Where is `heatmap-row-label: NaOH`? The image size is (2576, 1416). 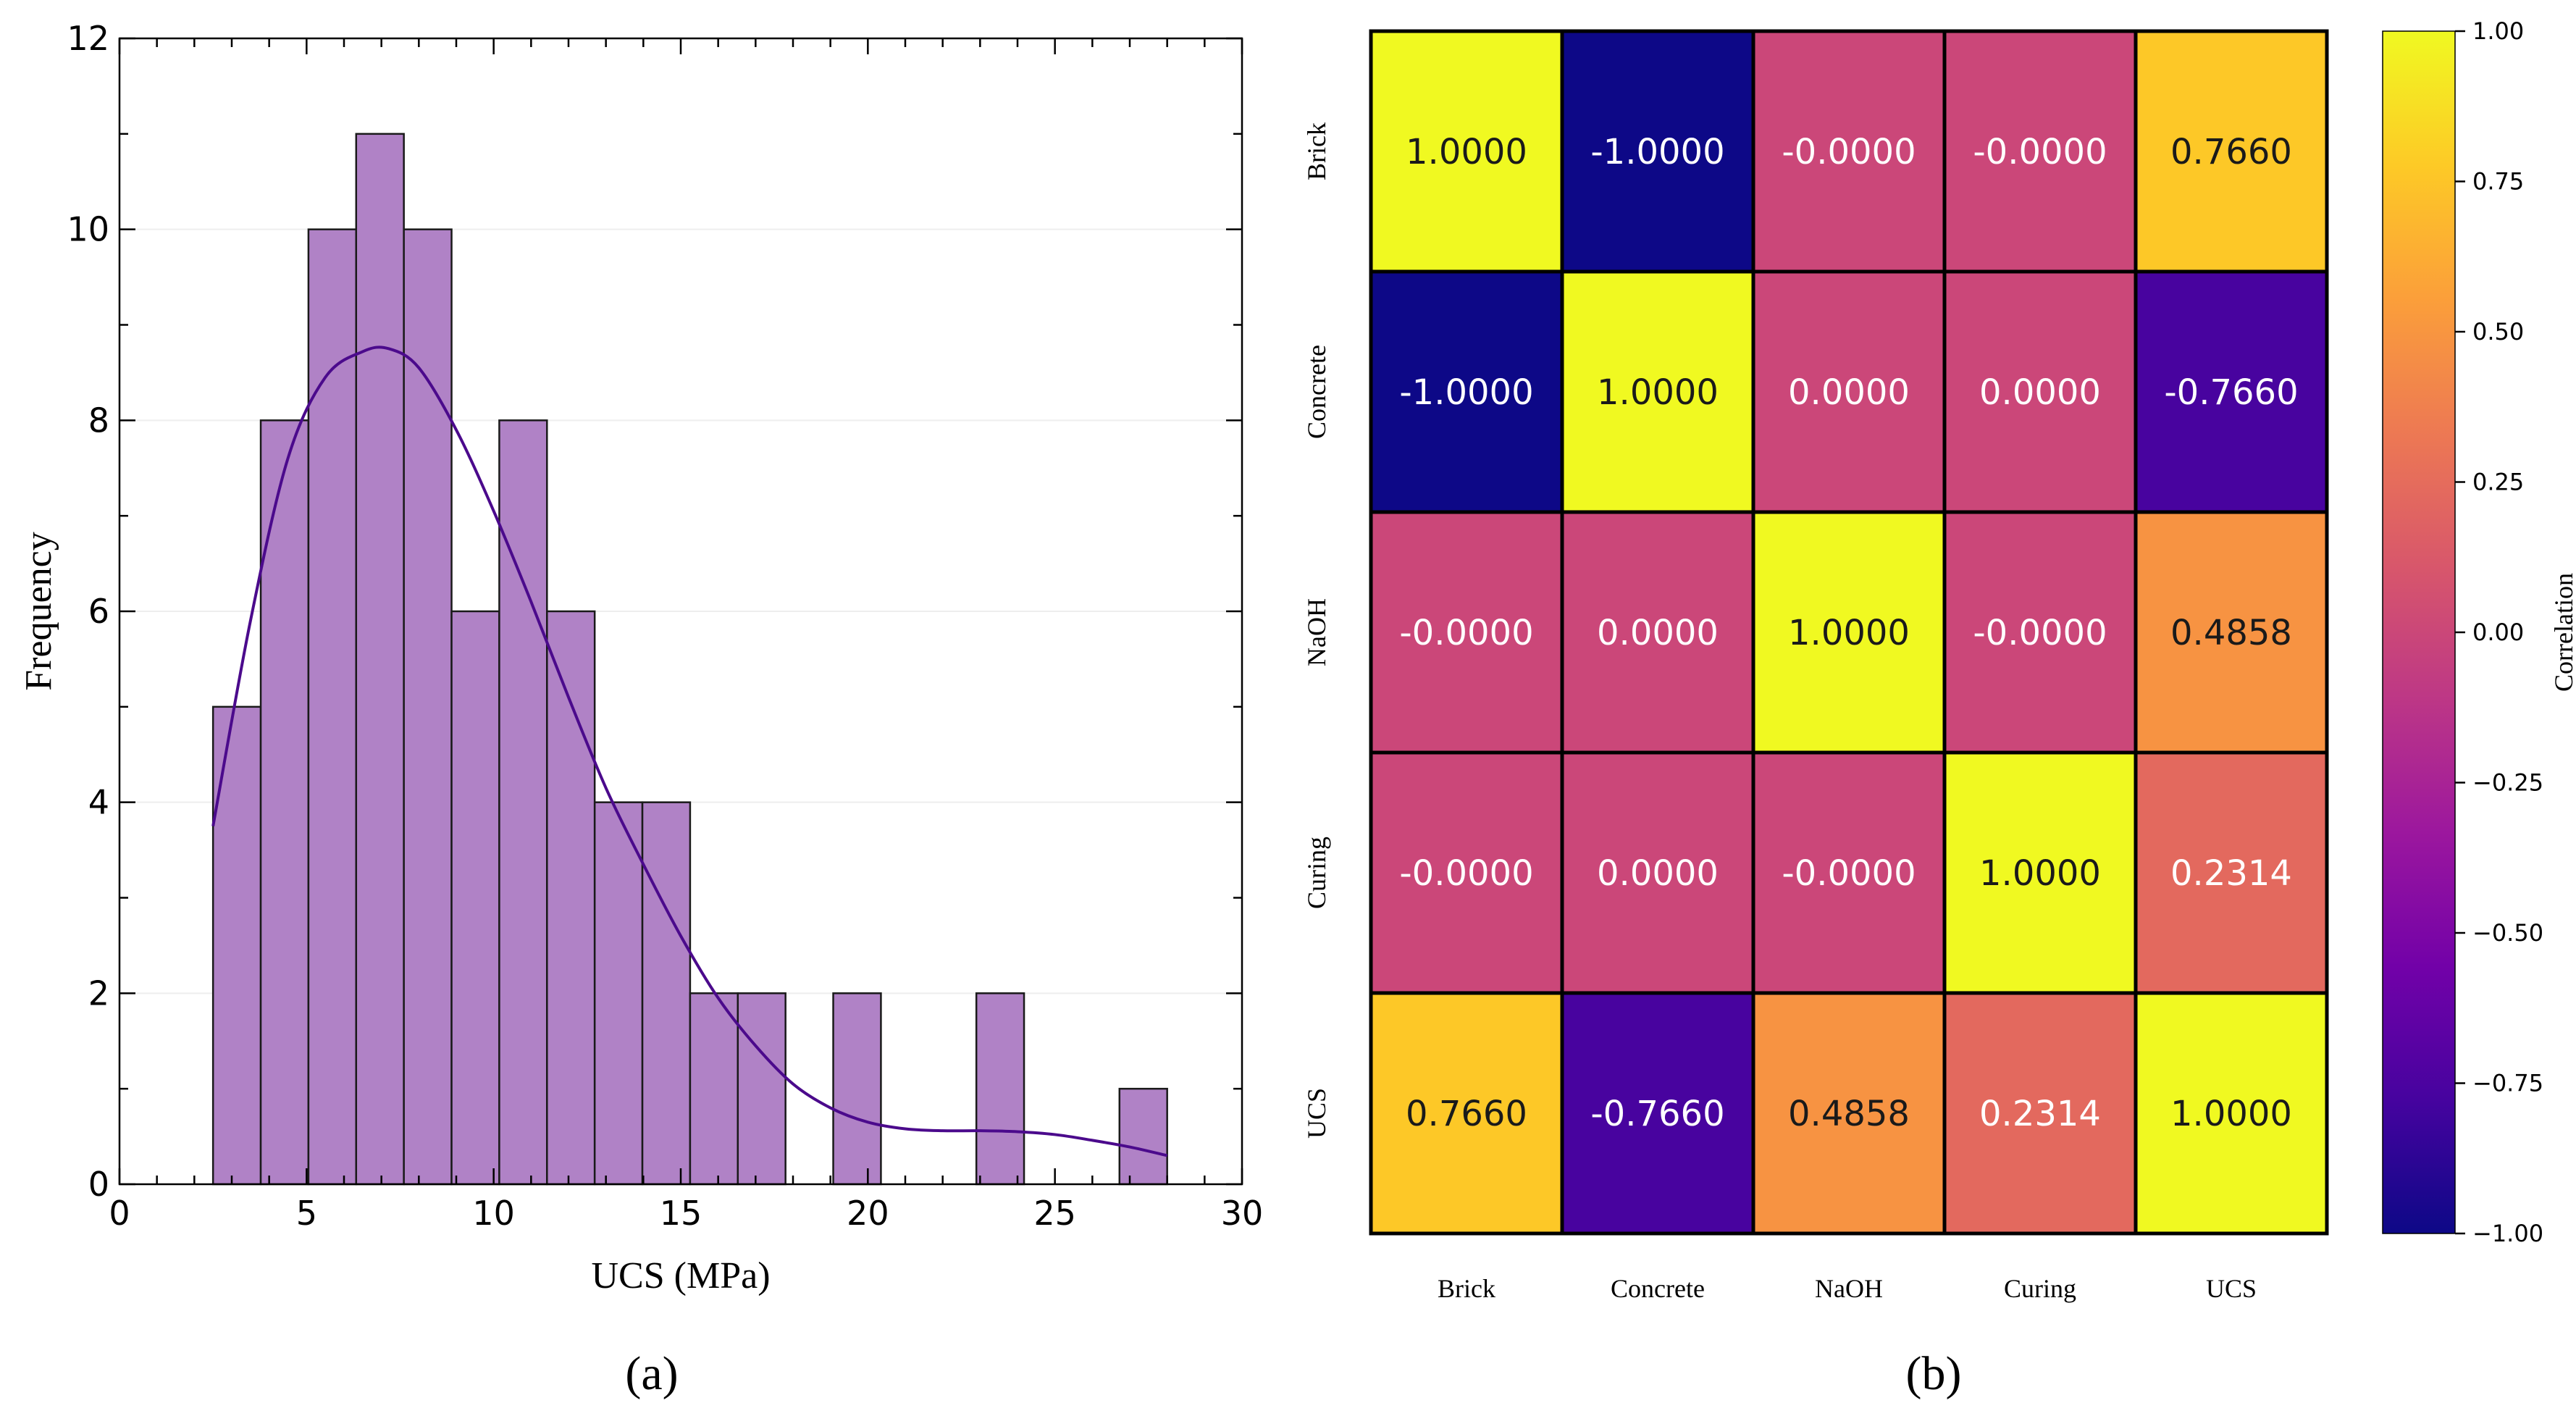 heatmap-row-label: NaOH is located at coordinates (1316, 632).